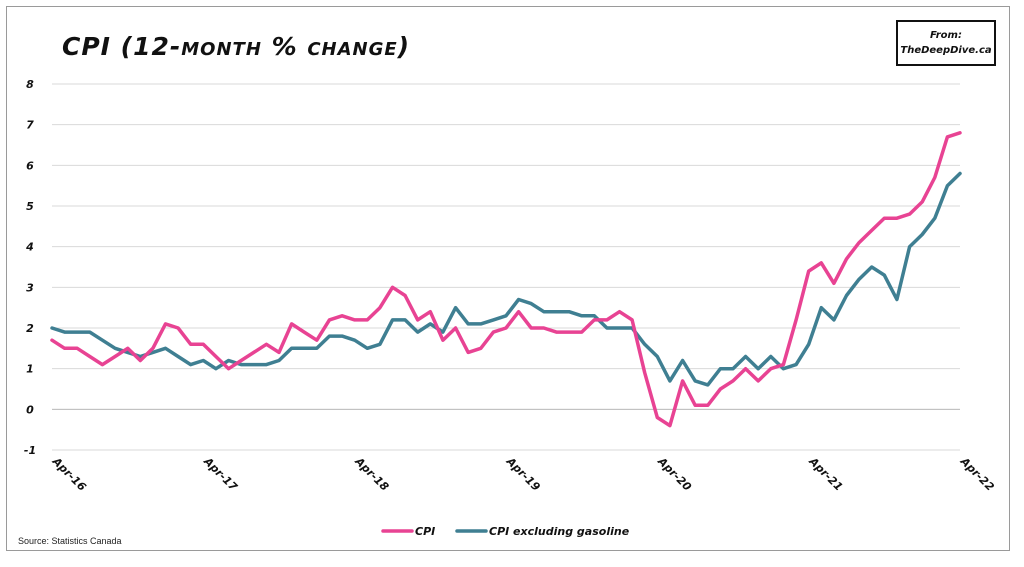 The image size is (1024, 567). Describe the element at coordinates (30, 206) in the screenshot. I see `y-tick-label: 5` at that location.